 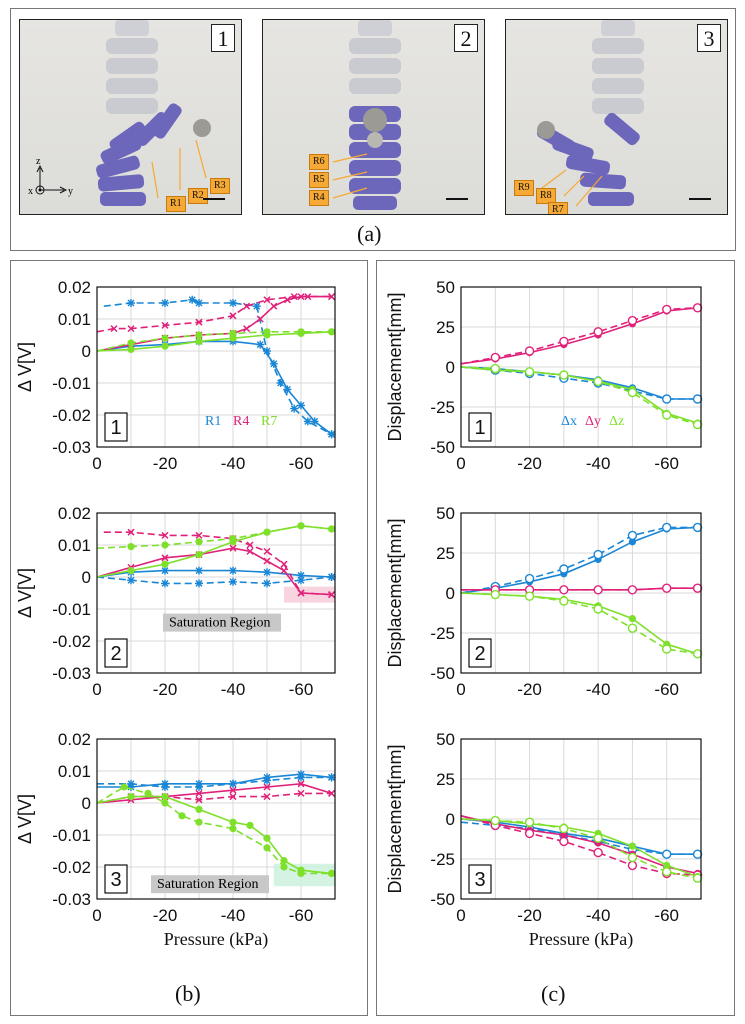 What do you see at coordinates (616, 421) in the screenshot?
I see `legend-item: Δz` at bounding box center [616, 421].